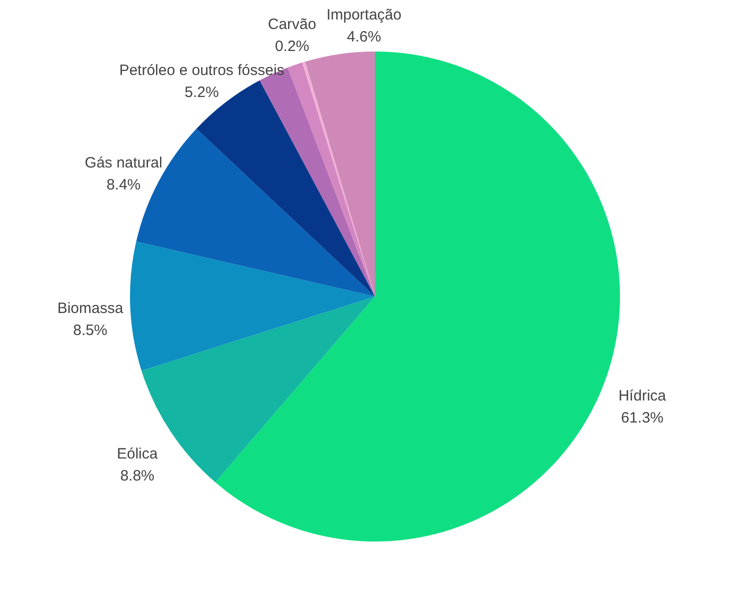  I want to click on data-label: 8.8%, so click(137, 476).